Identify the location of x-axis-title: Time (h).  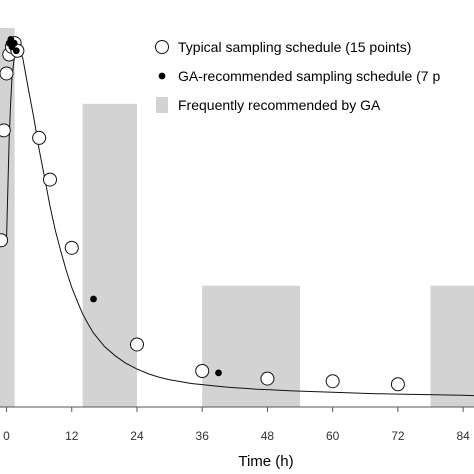
(265, 461).